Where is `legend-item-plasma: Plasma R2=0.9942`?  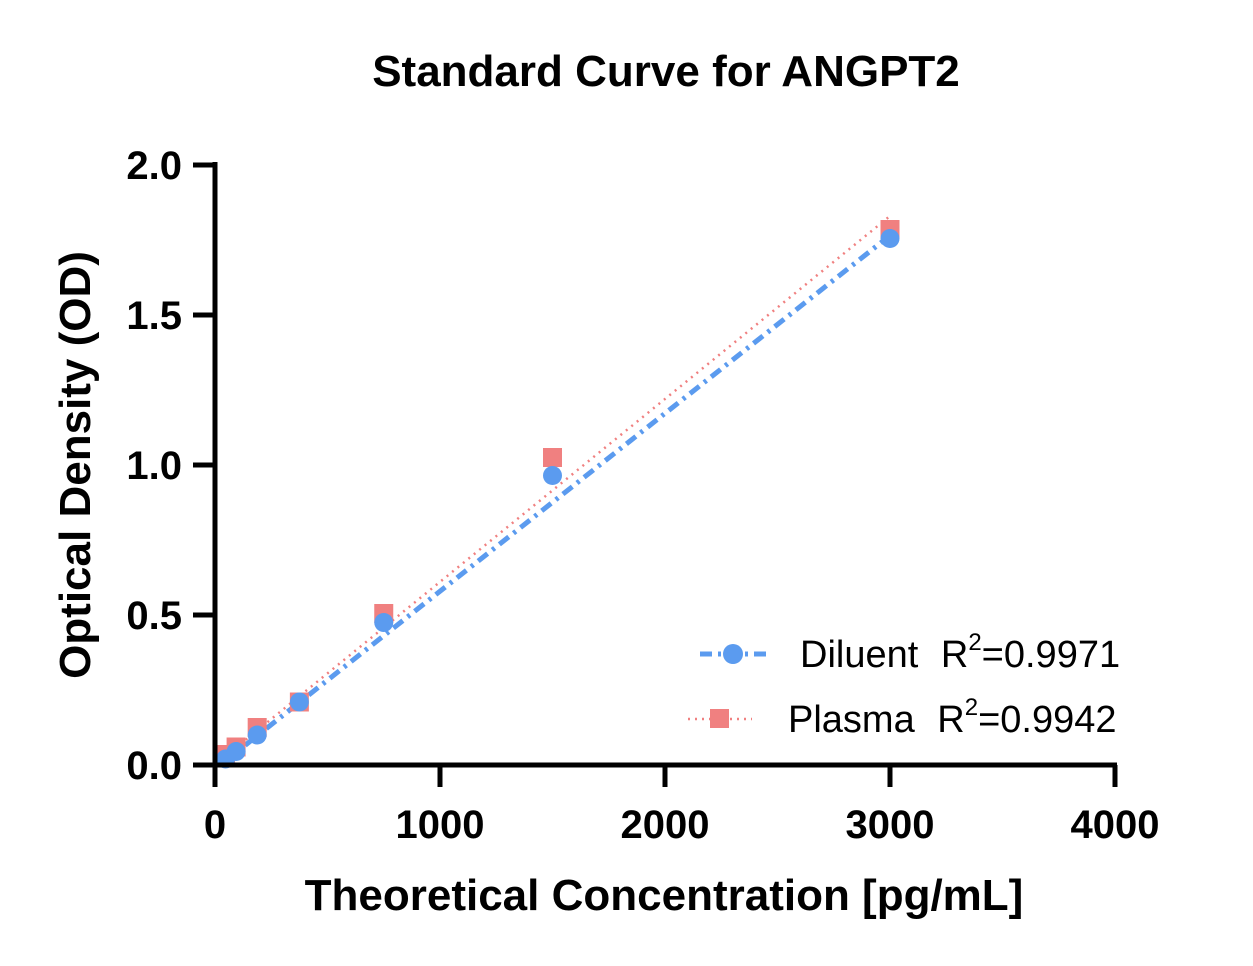 legend-item-plasma: Plasma R2=0.9942 is located at coordinates (902, 717).